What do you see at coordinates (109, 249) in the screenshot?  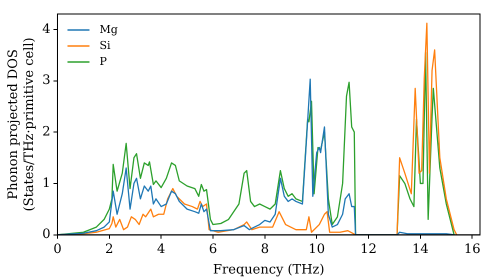 I see `x-tick-label: 2` at bounding box center [109, 249].